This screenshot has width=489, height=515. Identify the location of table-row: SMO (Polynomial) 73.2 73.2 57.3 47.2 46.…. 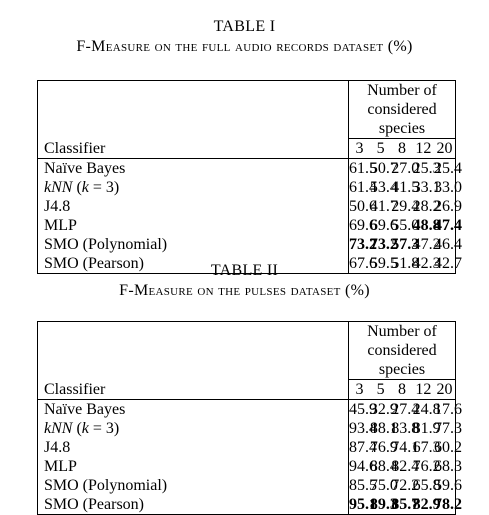
(249, 244).